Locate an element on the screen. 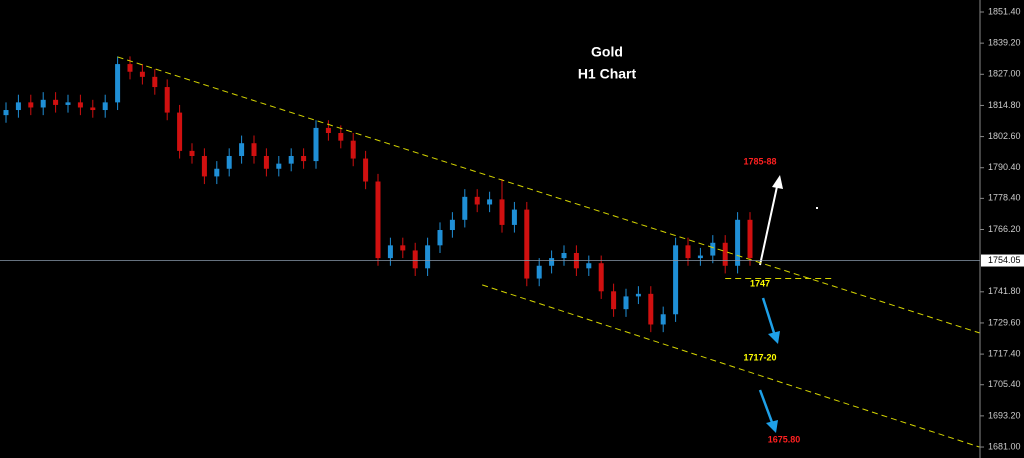 This screenshot has height=458, width=1024. y-tick-label: 1778.40 is located at coordinates (1004, 198).